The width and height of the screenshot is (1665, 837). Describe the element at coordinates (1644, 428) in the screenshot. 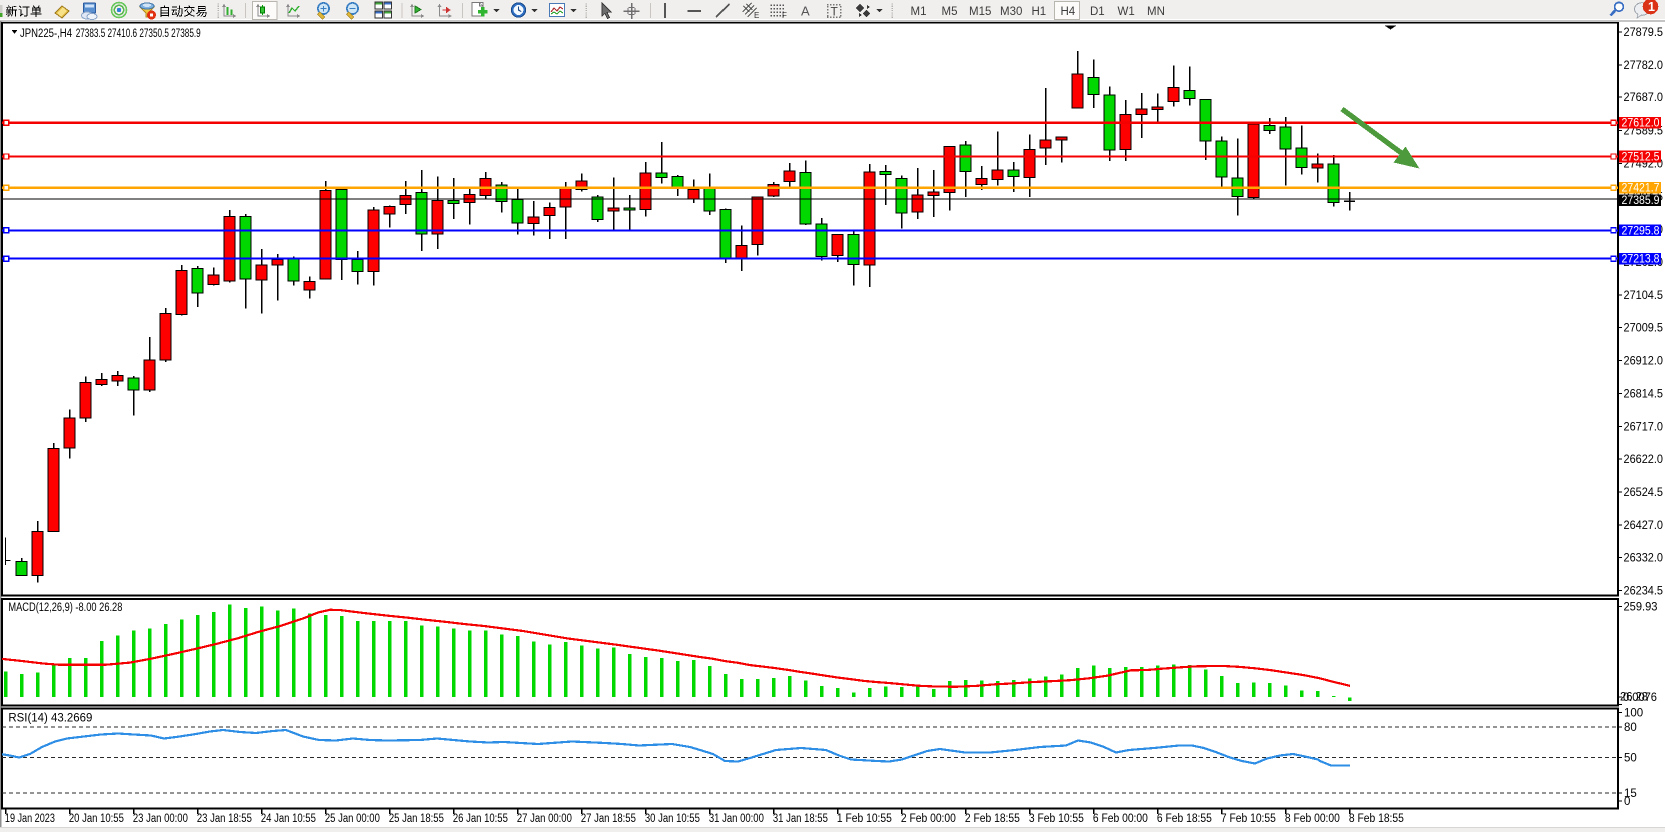

I see `svg-text: 26717.0` at that location.